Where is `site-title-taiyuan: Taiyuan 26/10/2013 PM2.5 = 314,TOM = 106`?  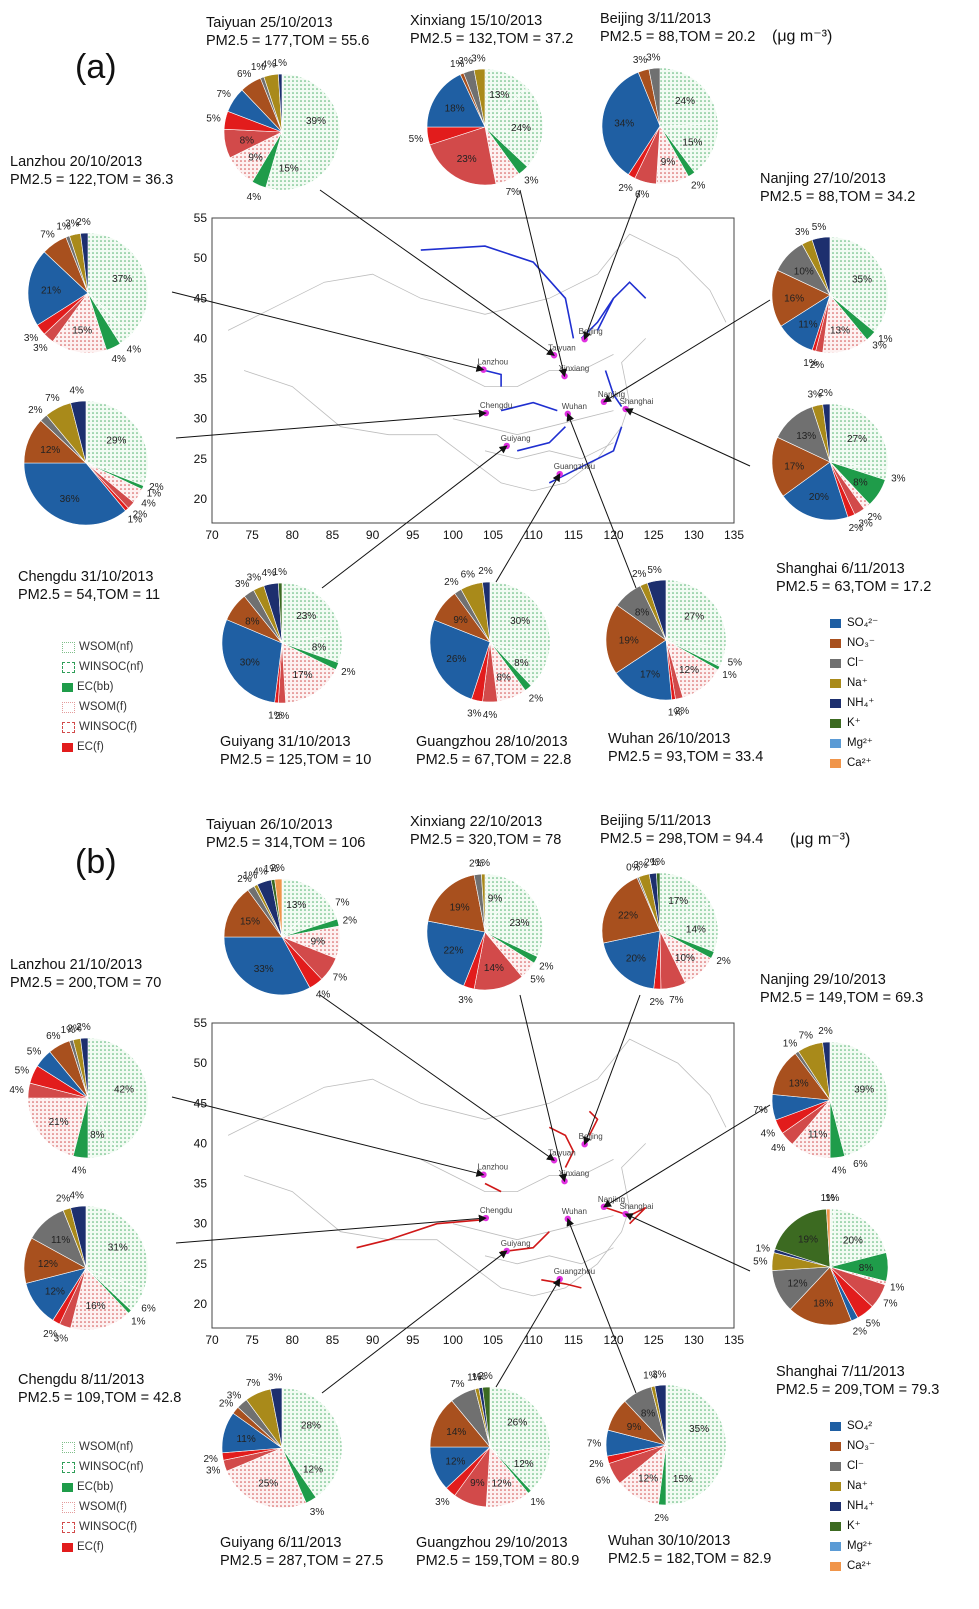 site-title-taiyuan: Taiyuan 26/10/2013 PM2.5 = 314,TOM = 106 is located at coordinates (286, 834).